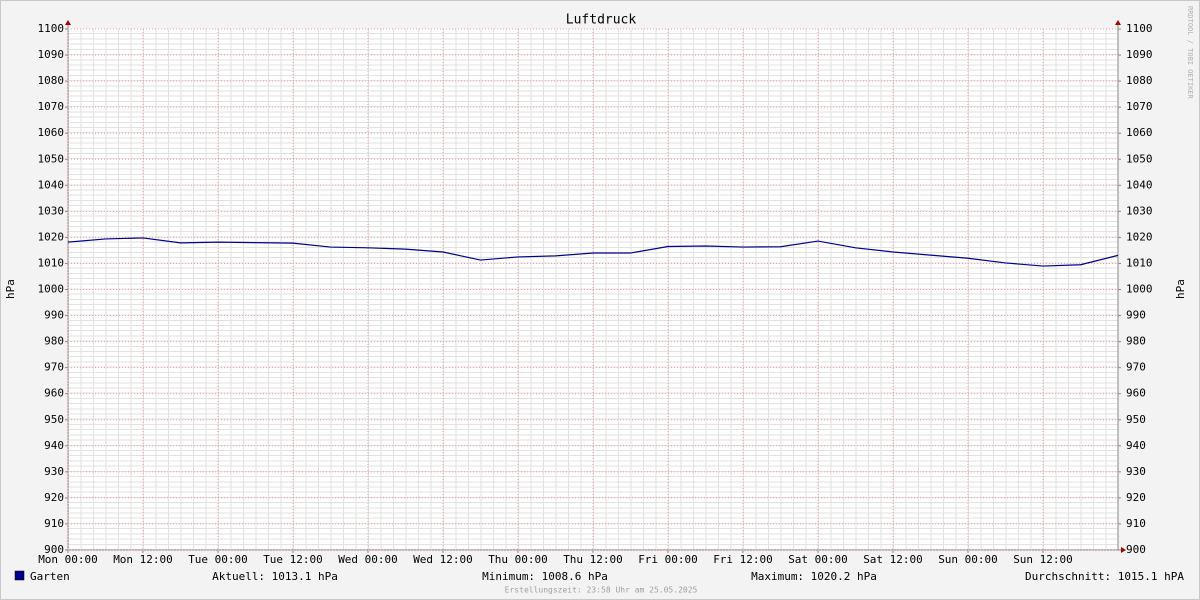  I want to click on y-tick-label: 940, so click(54, 445).